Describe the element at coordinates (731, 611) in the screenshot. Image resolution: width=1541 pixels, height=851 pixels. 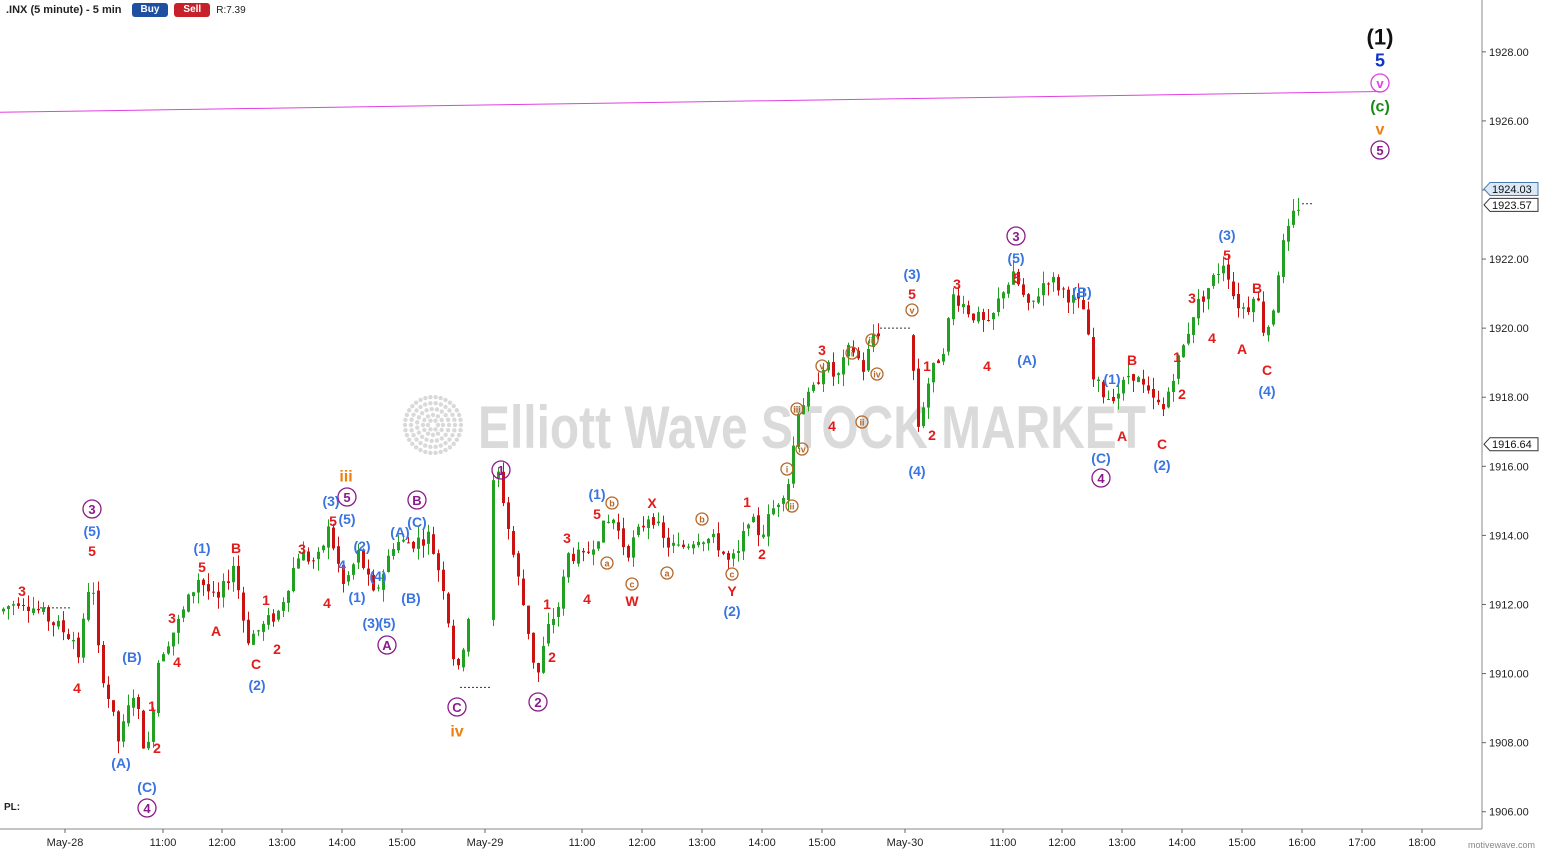
I see `wave-label: (2)` at that location.